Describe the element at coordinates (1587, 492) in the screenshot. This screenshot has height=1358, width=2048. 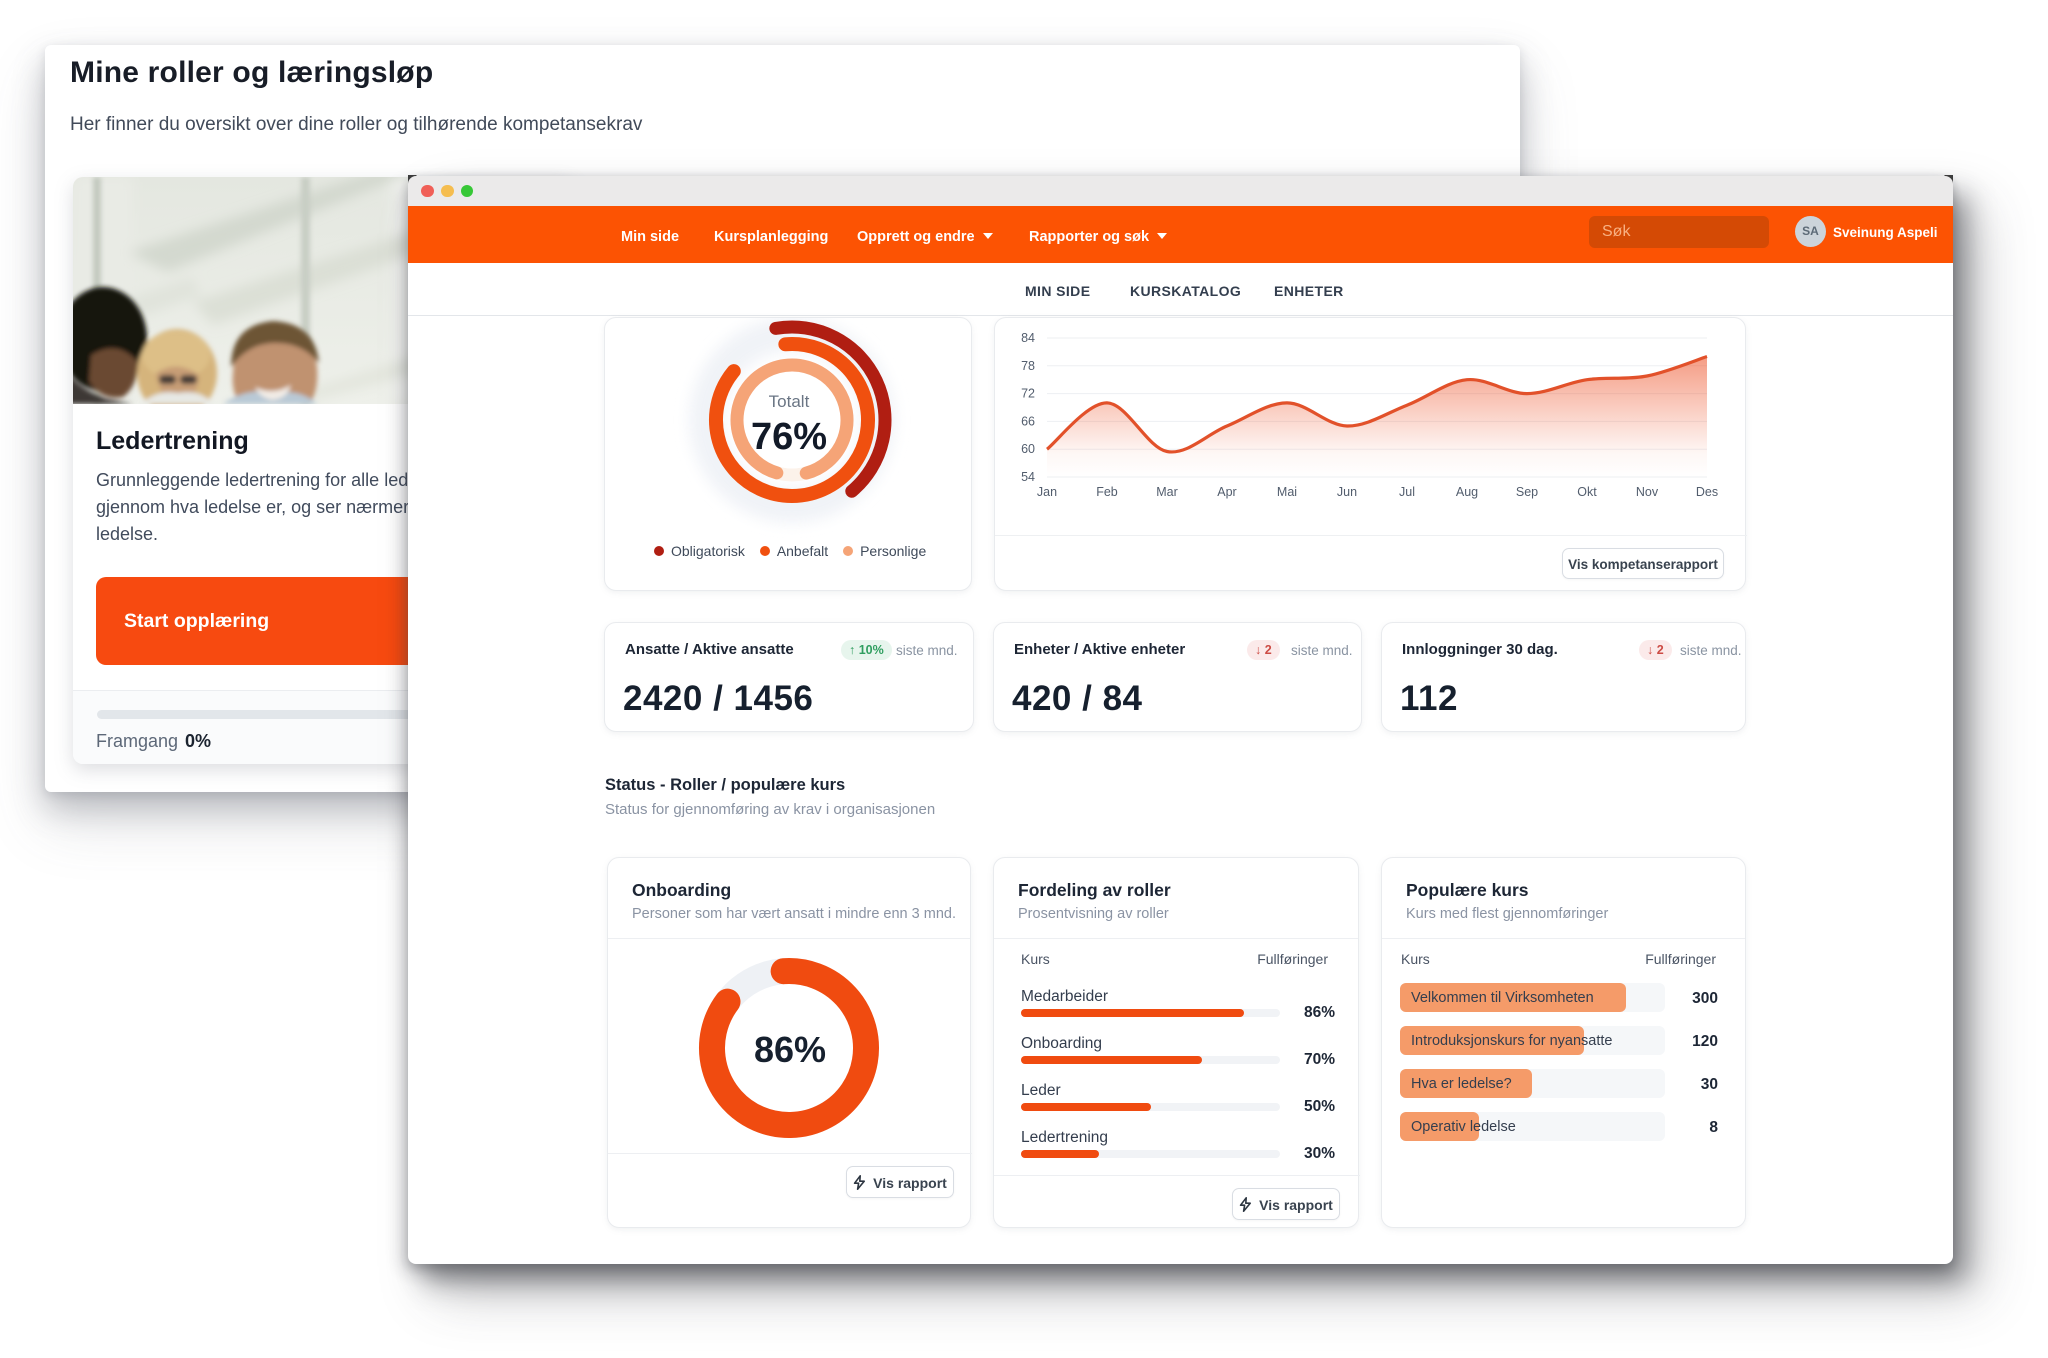
I see `svg-text: Okt` at that location.